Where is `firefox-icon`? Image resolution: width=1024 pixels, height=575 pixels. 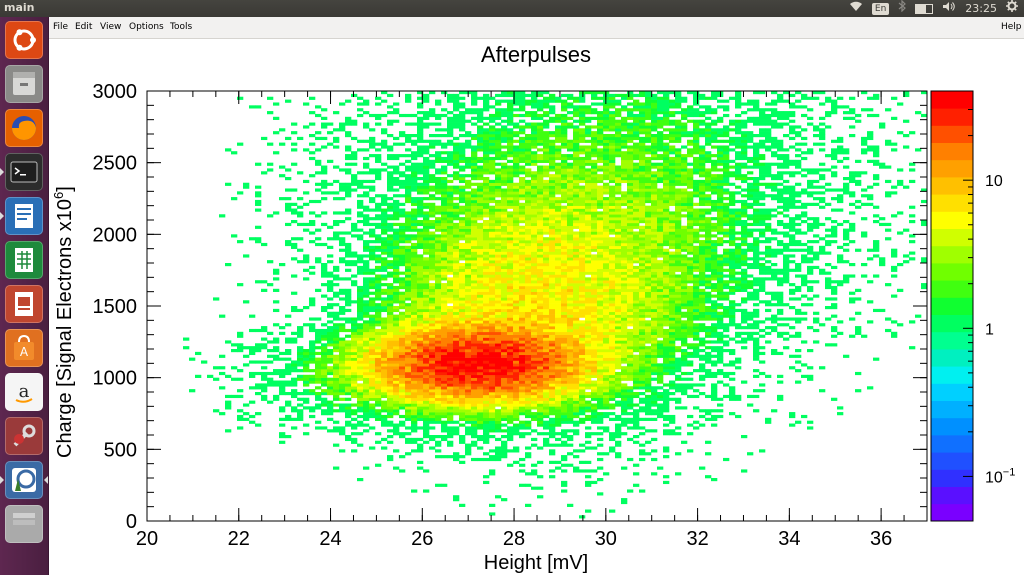
firefox-icon is located at coordinates (24, 128).